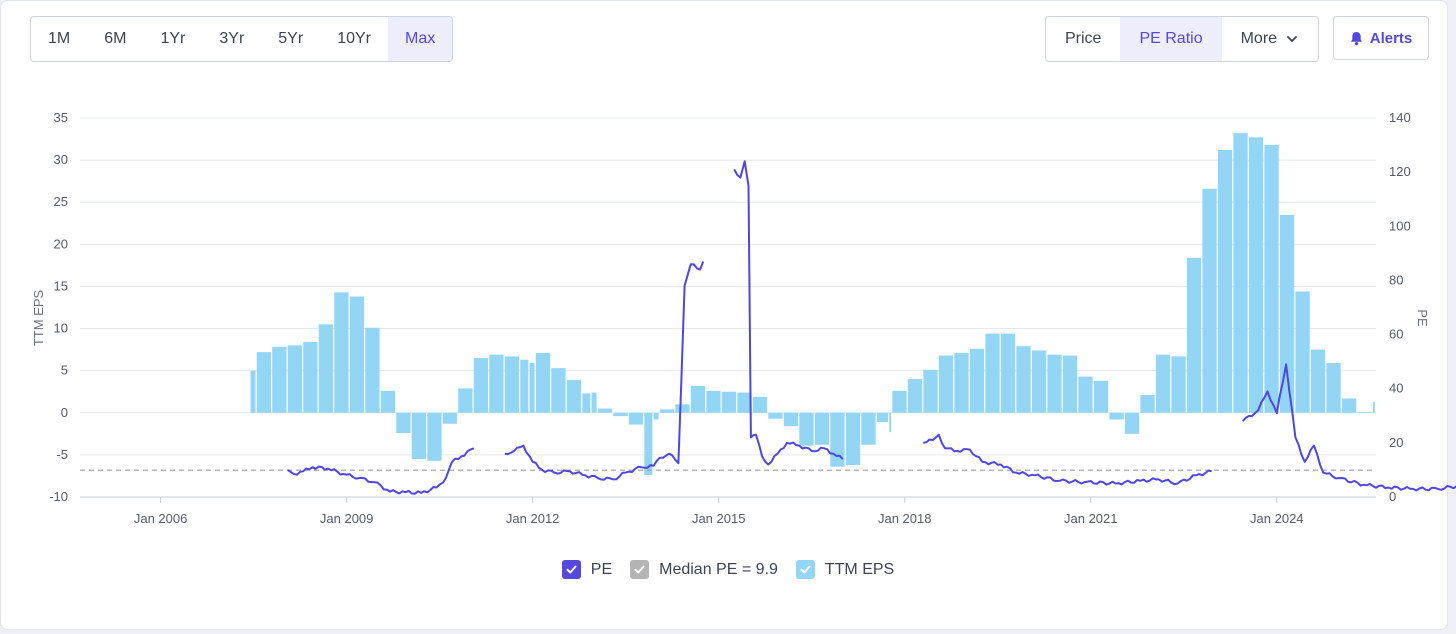 The height and width of the screenshot is (634, 1456). What do you see at coordinates (1171, 39) in the screenshot?
I see `pe-ratio-view-button: PE Ratio` at bounding box center [1171, 39].